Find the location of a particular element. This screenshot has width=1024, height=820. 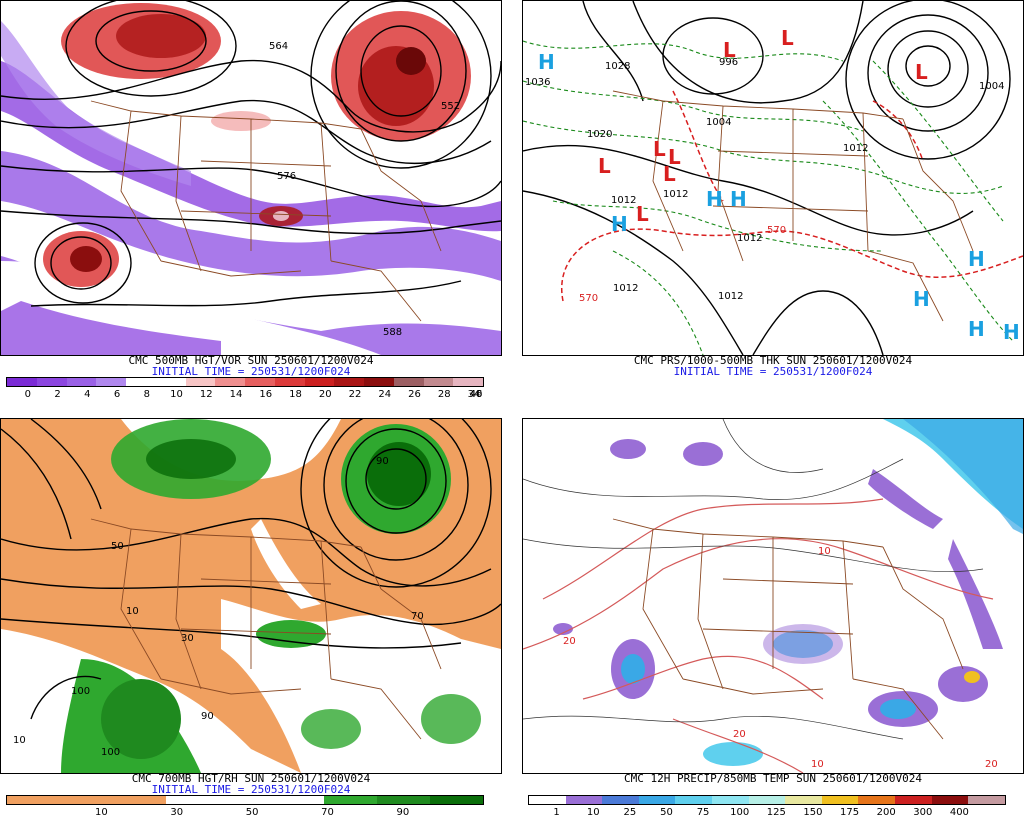

colorbar-tick-label: 75 is located at coordinates (703, 812).